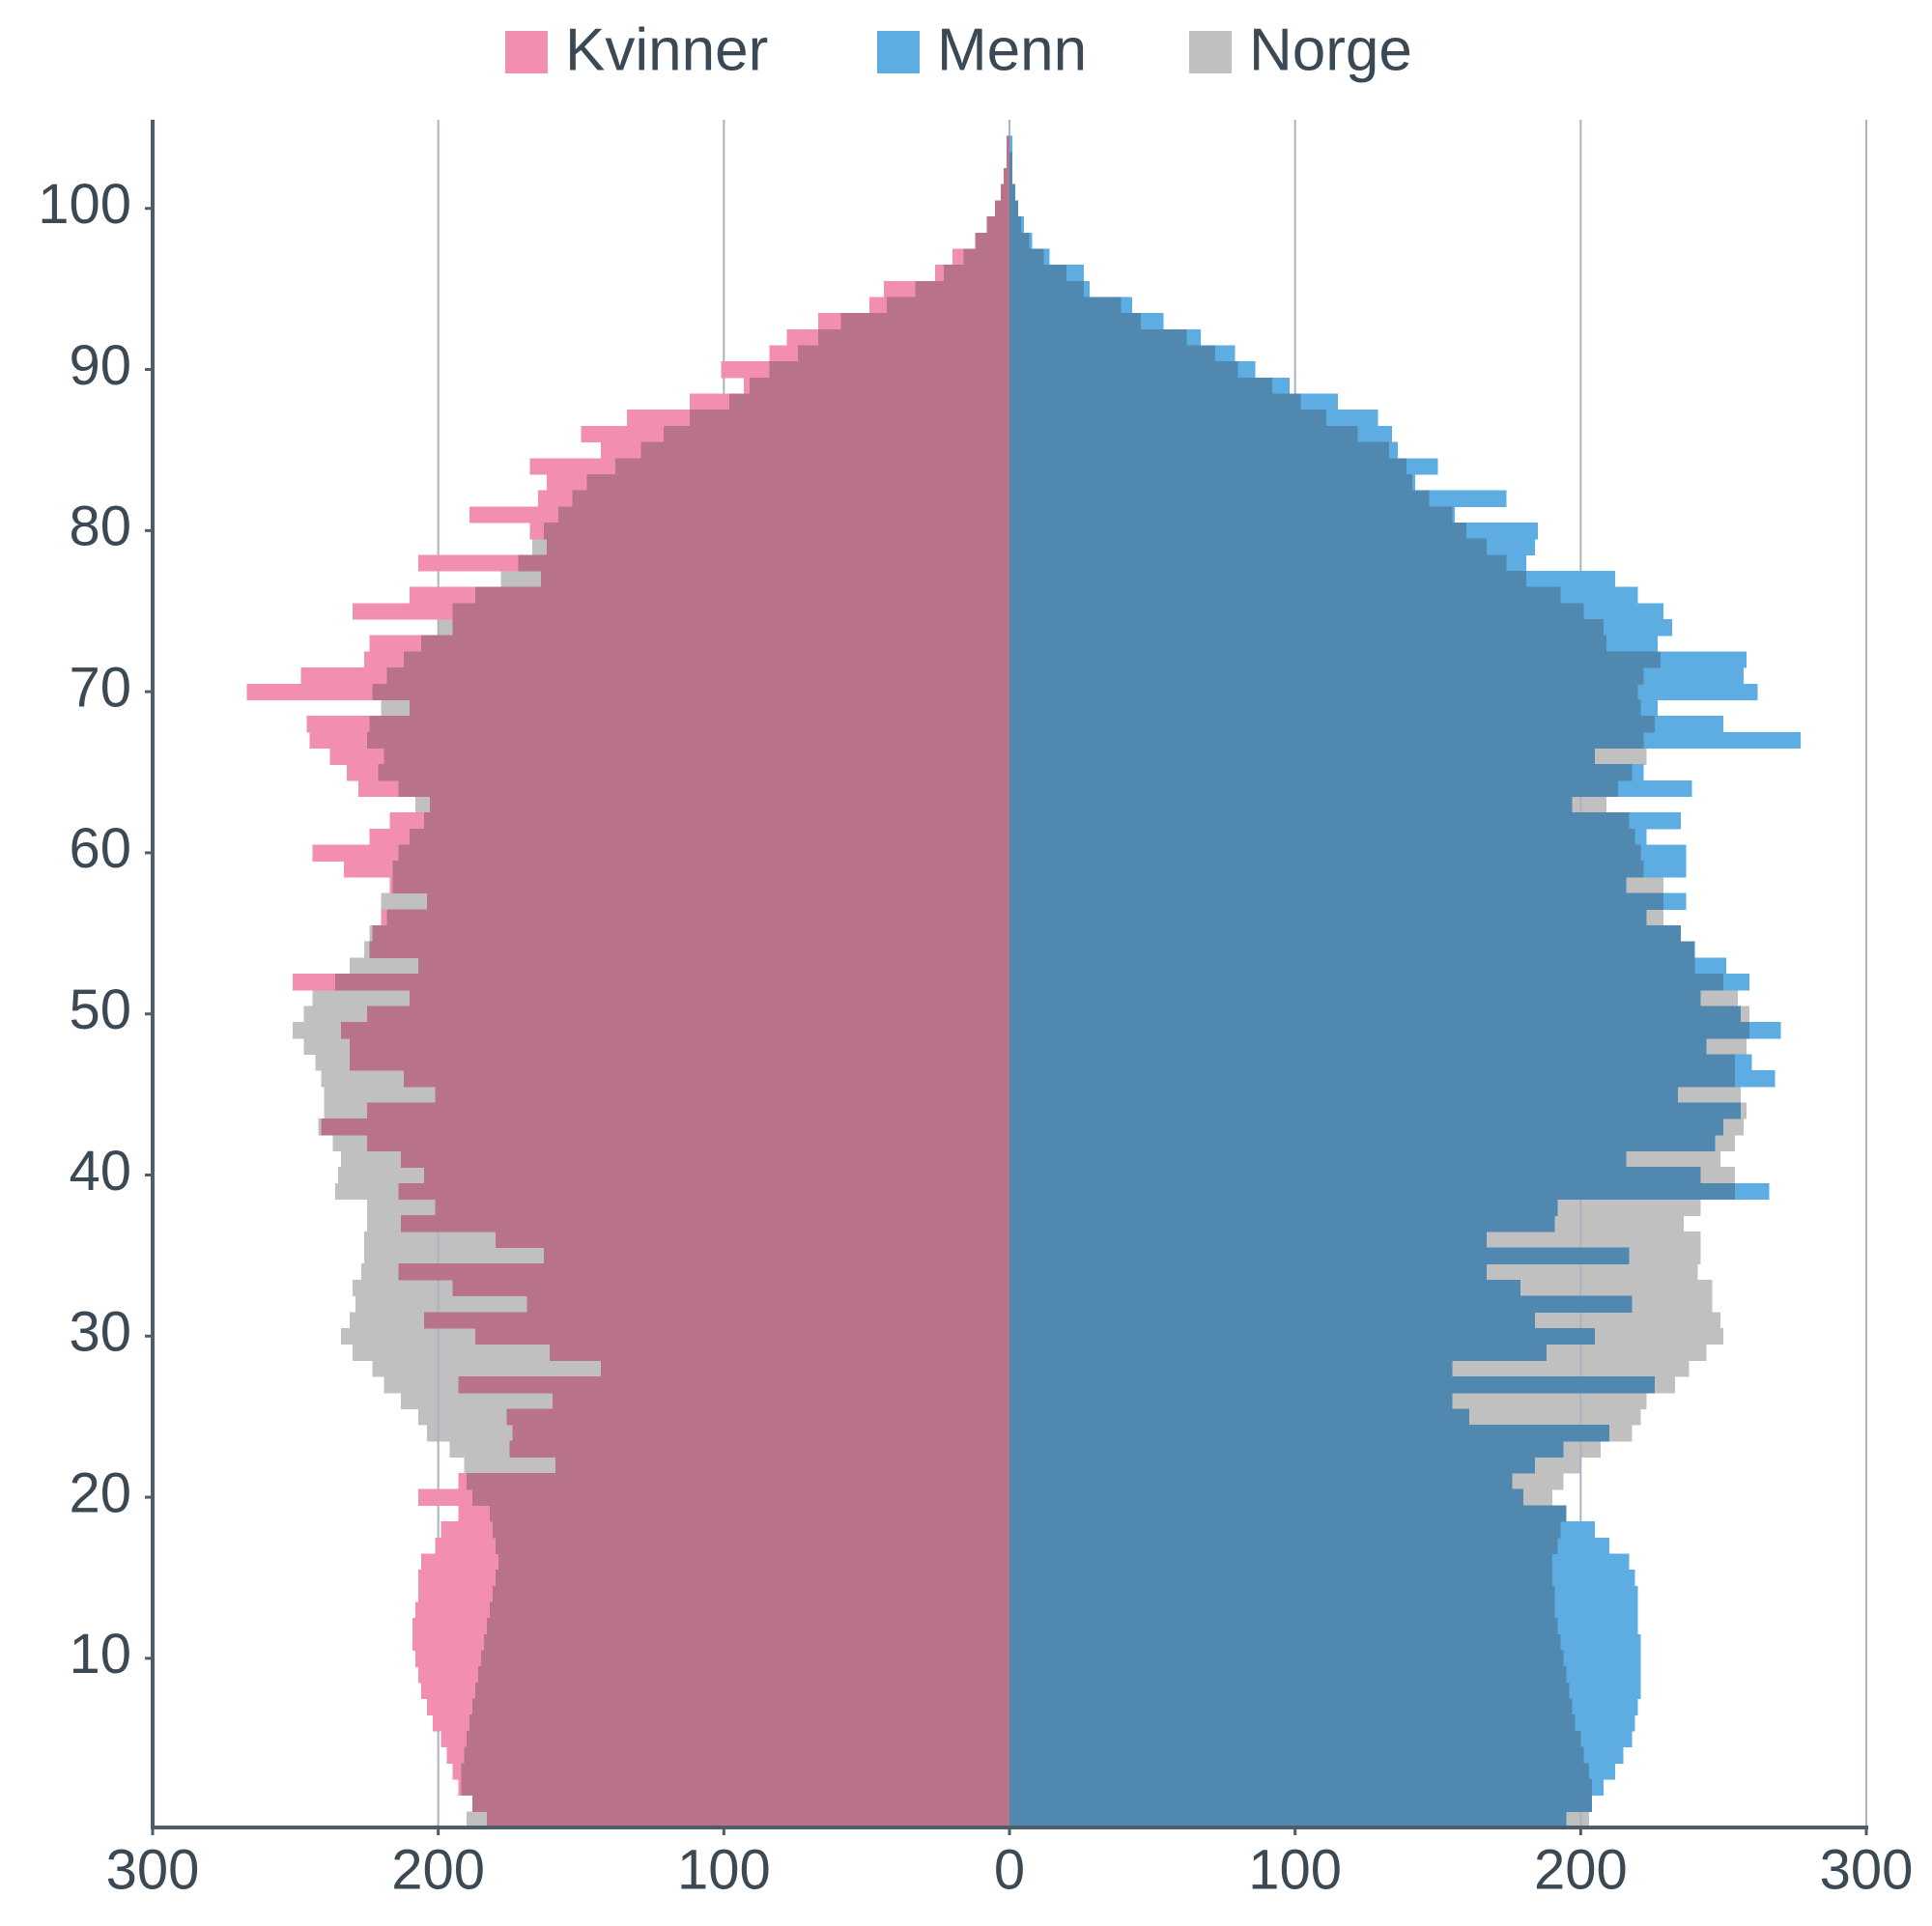 The height and width of the screenshot is (1926, 1932). Describe the element at coordinates (100, 1654) in the screenshot. I see `y-tick-label: 10` at that location.